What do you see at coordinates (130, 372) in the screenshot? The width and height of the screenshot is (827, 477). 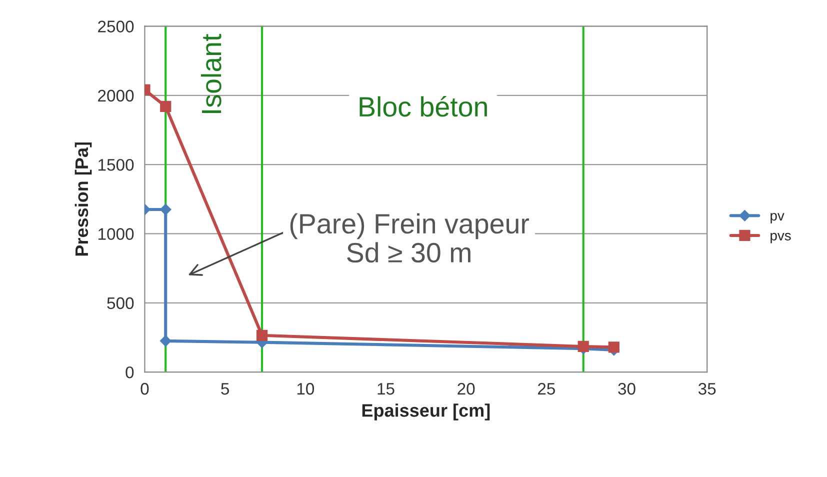 I see `y-tick-label: 0` at bounding box center [130, 372].